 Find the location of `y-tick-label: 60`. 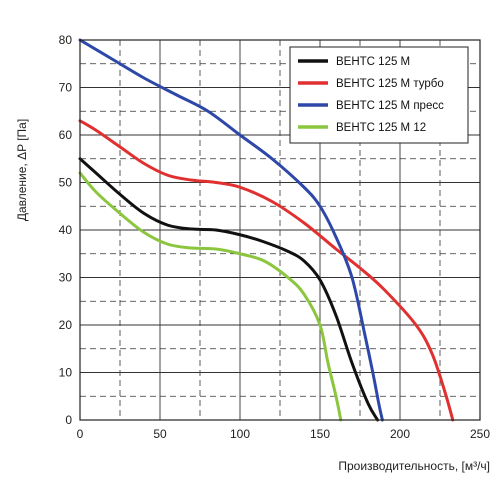

y-tick-label: 60 is located at coordinates (66, 135).